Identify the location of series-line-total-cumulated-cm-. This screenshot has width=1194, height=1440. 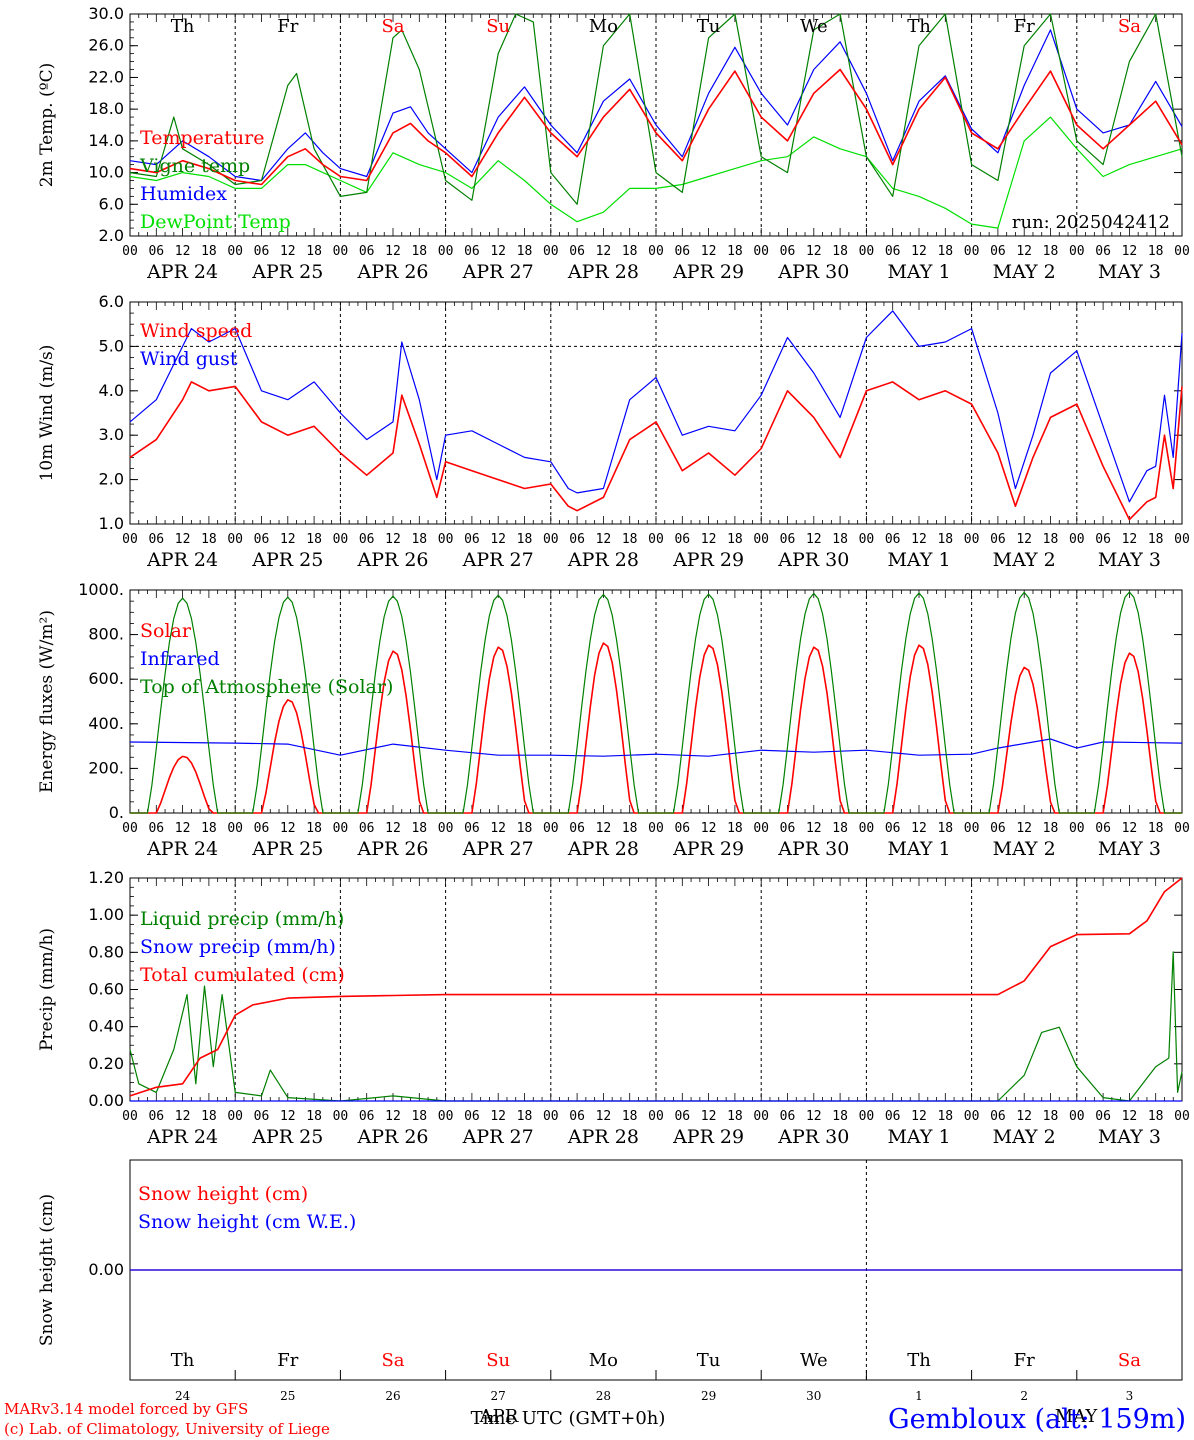
(656, 987).